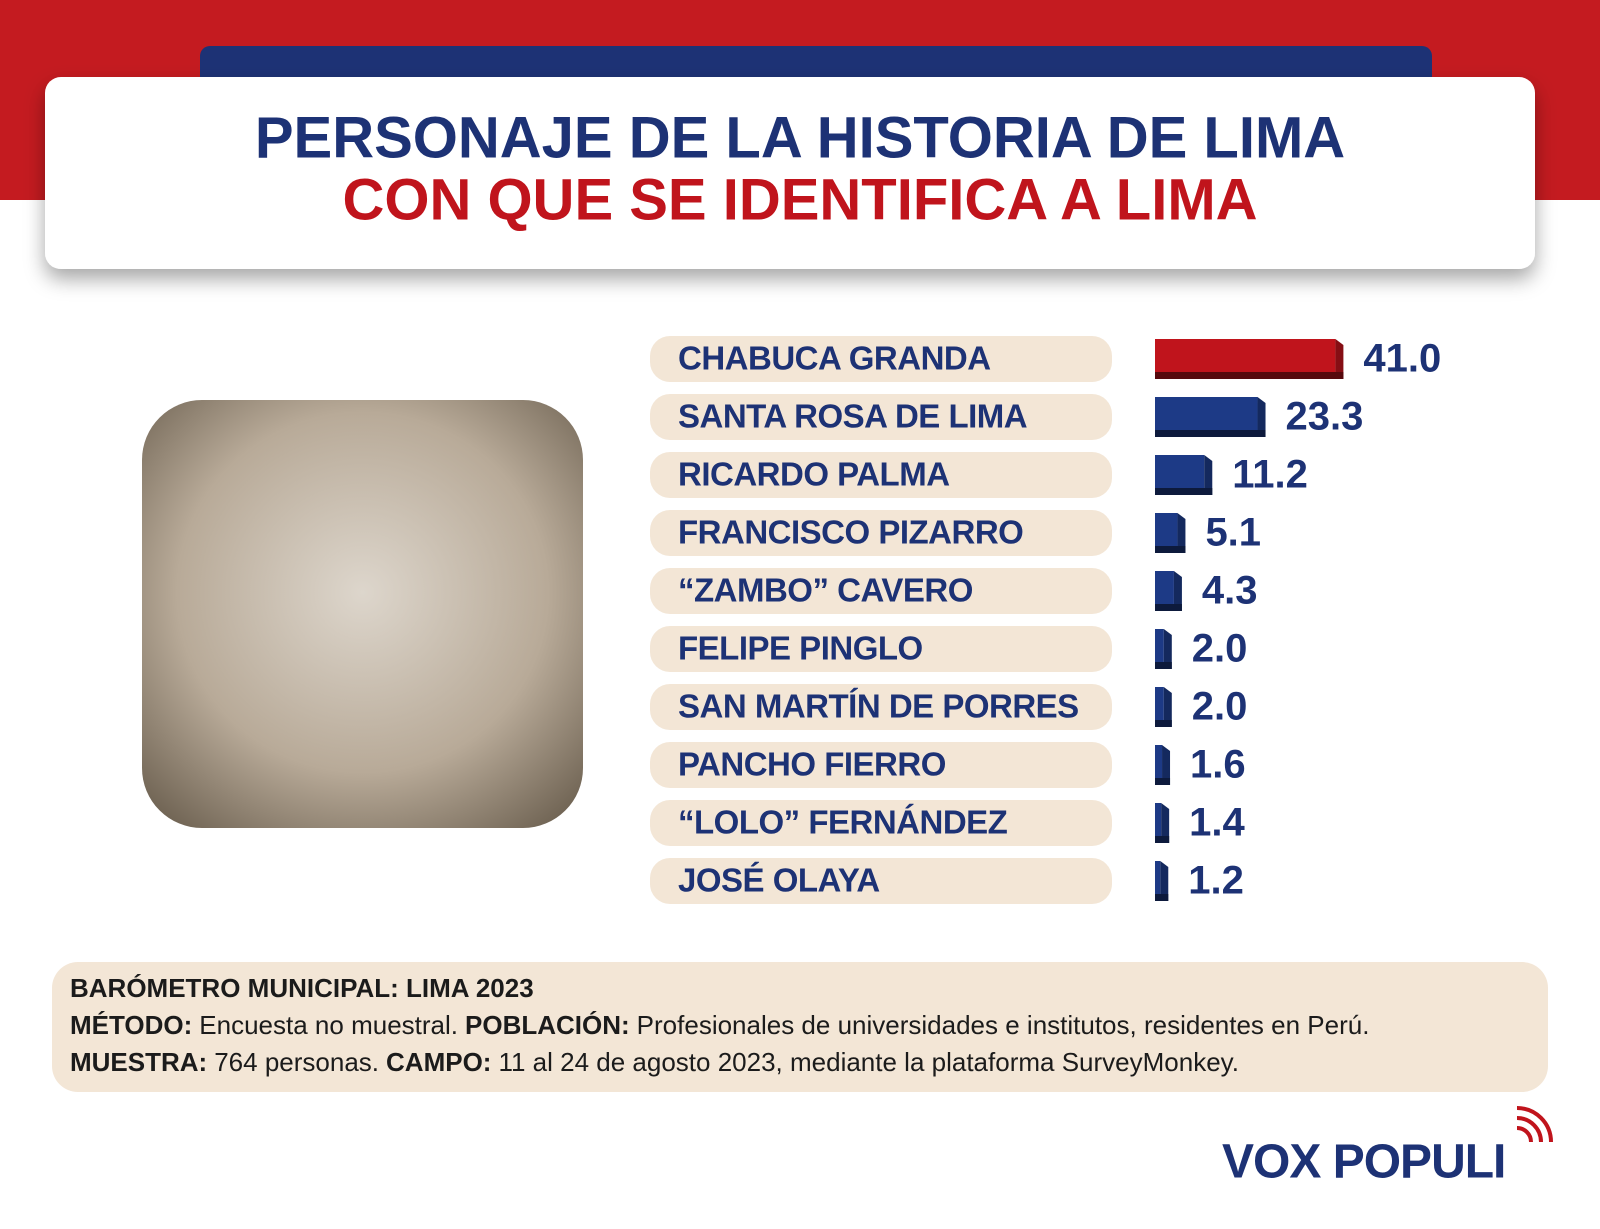  What do you see at coordinates (138, 1062) in the screenshot?
I see `footer-label: MUESTRA:` at bounding box center [138, 1062].